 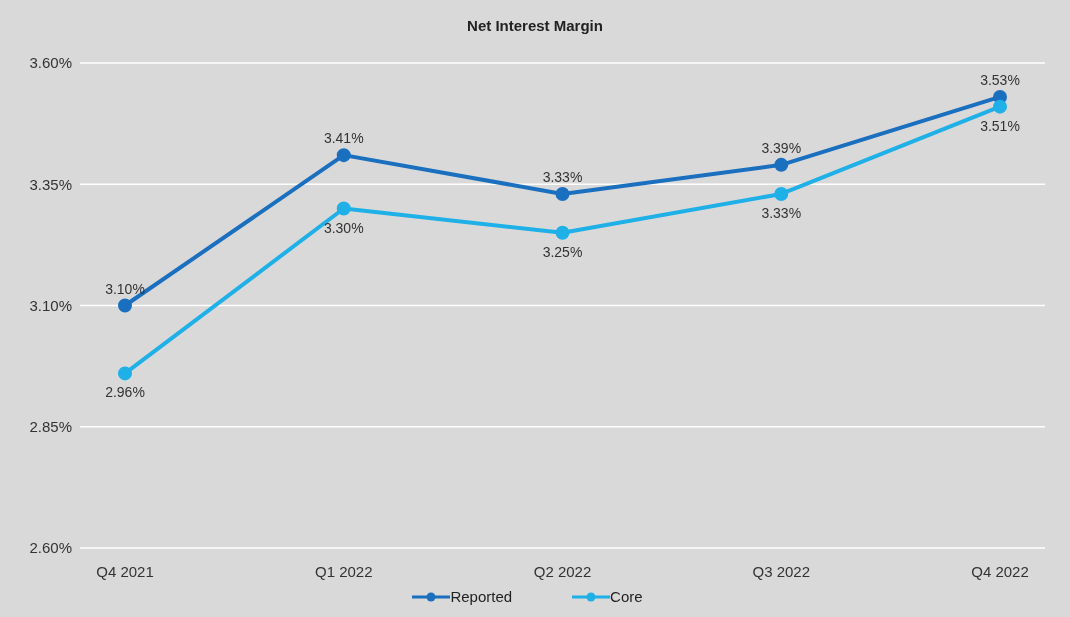 What do you see at coordinates (626, 596) in the screenshot?
I see `legend-label: Core` at bounding box center [626, 596].